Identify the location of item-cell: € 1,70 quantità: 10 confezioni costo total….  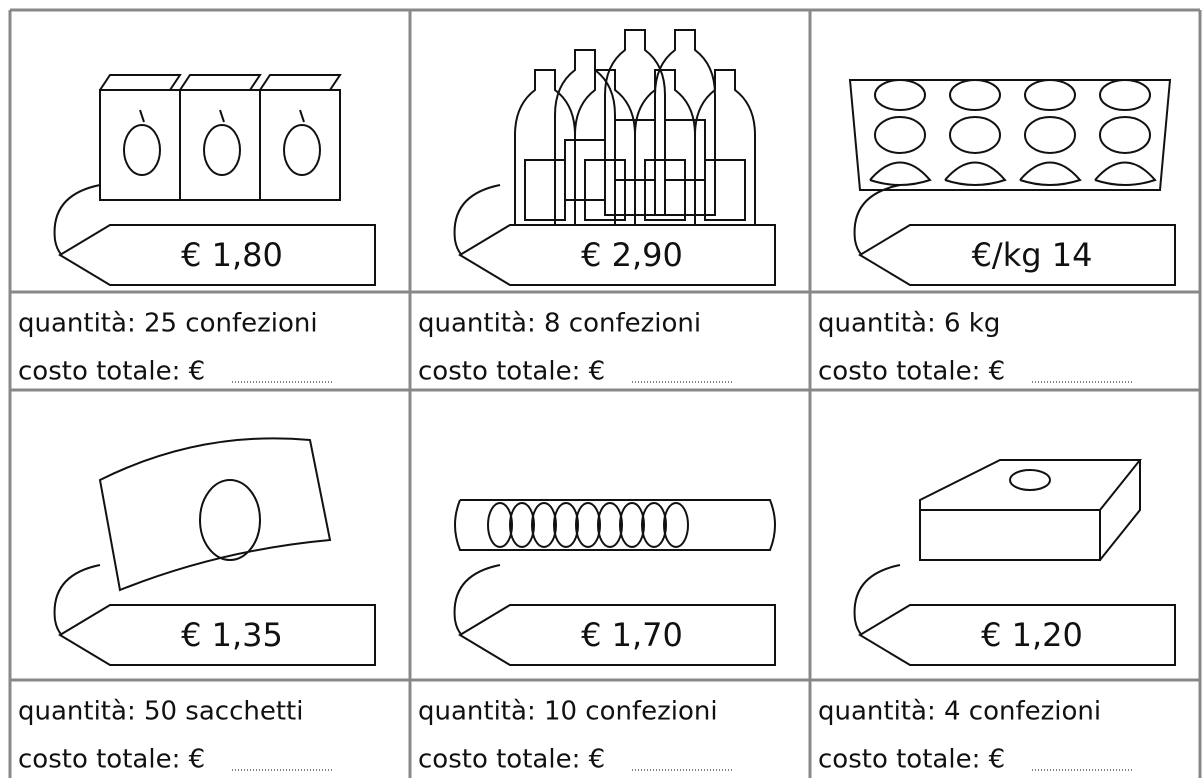
(597, 637).